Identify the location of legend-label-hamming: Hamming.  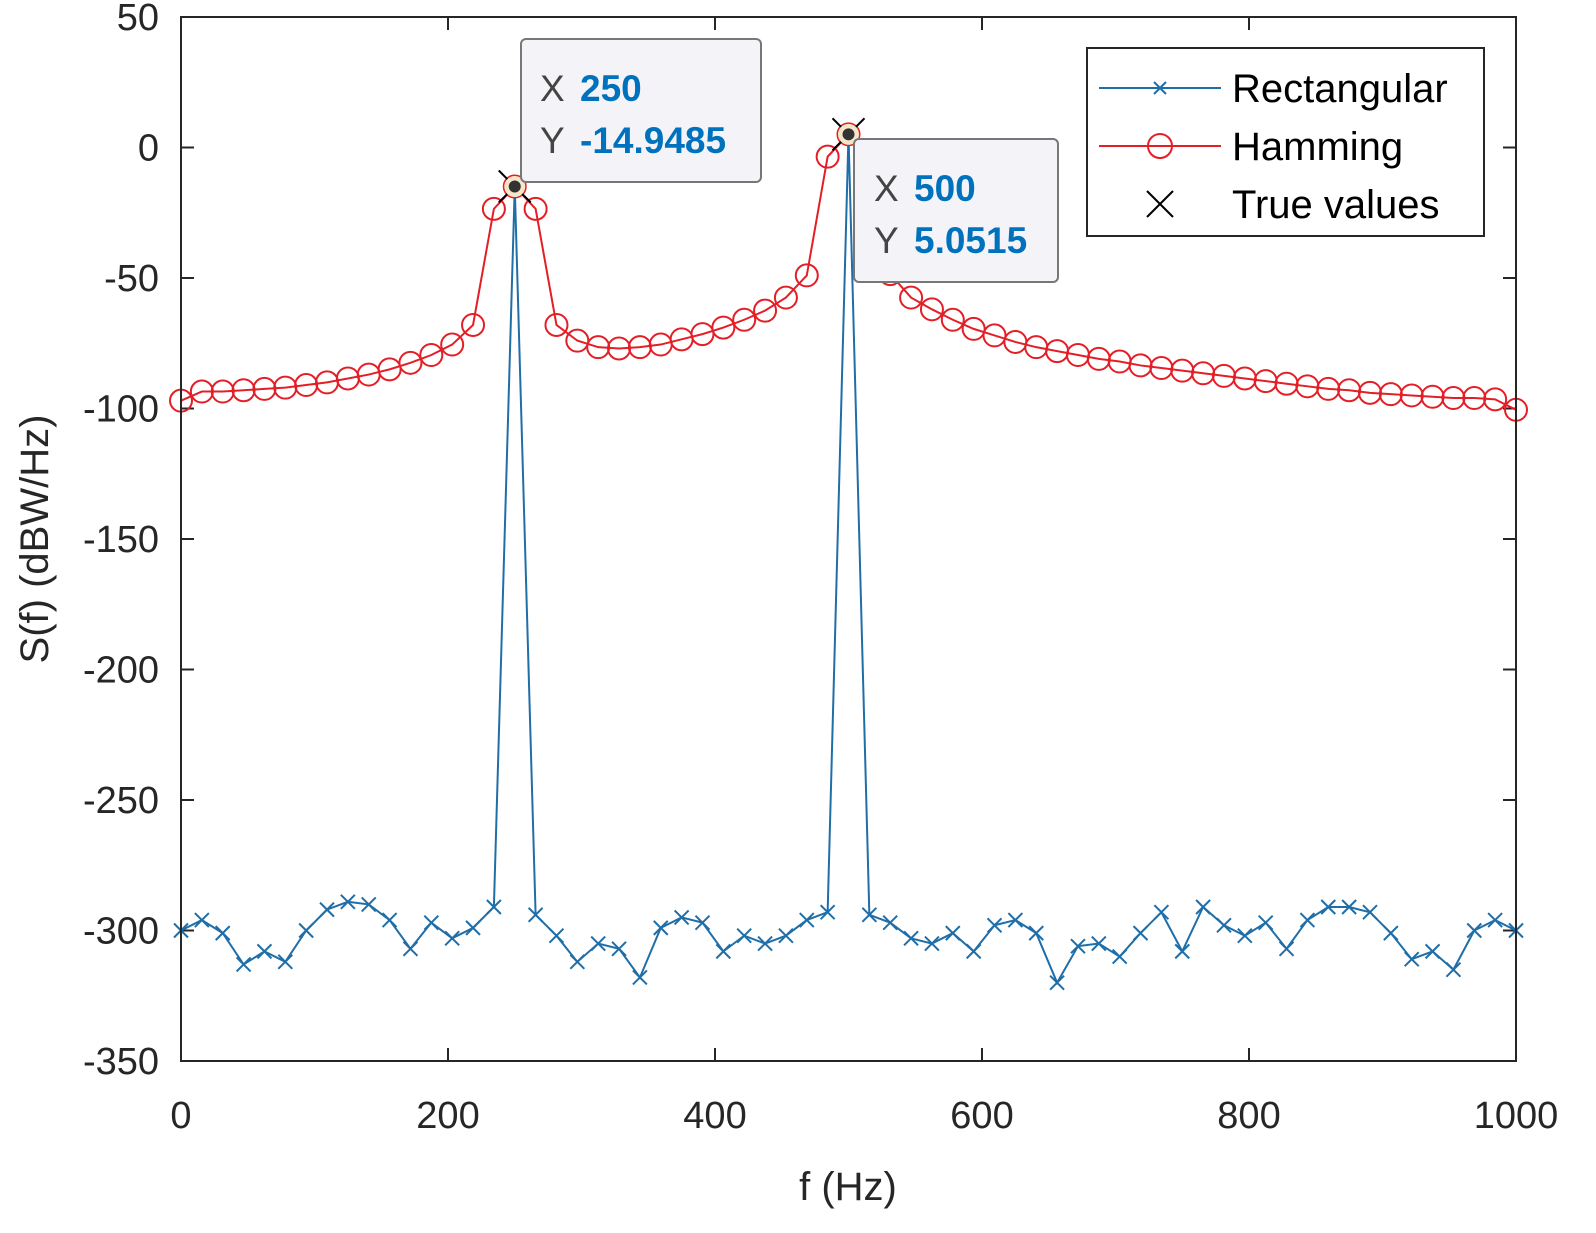
(1317, 147).